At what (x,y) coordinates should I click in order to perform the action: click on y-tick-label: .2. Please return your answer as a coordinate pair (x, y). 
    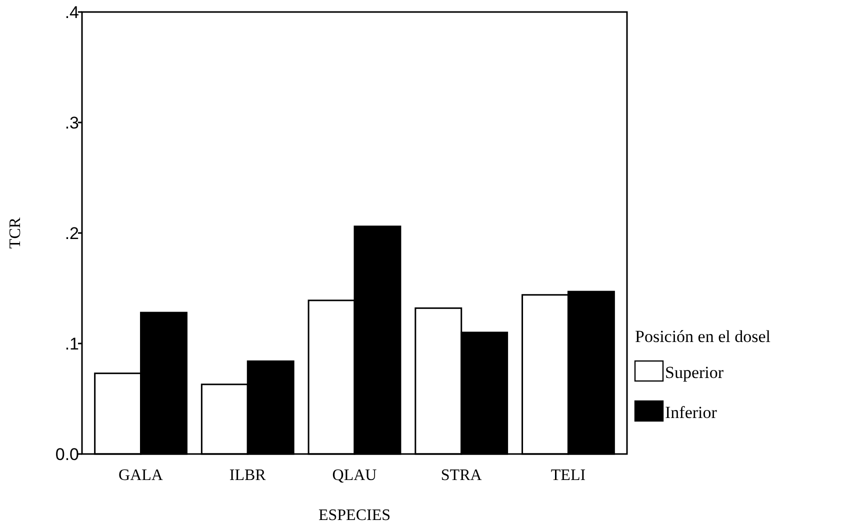
    Looking at the image, I should click on (71, 233).